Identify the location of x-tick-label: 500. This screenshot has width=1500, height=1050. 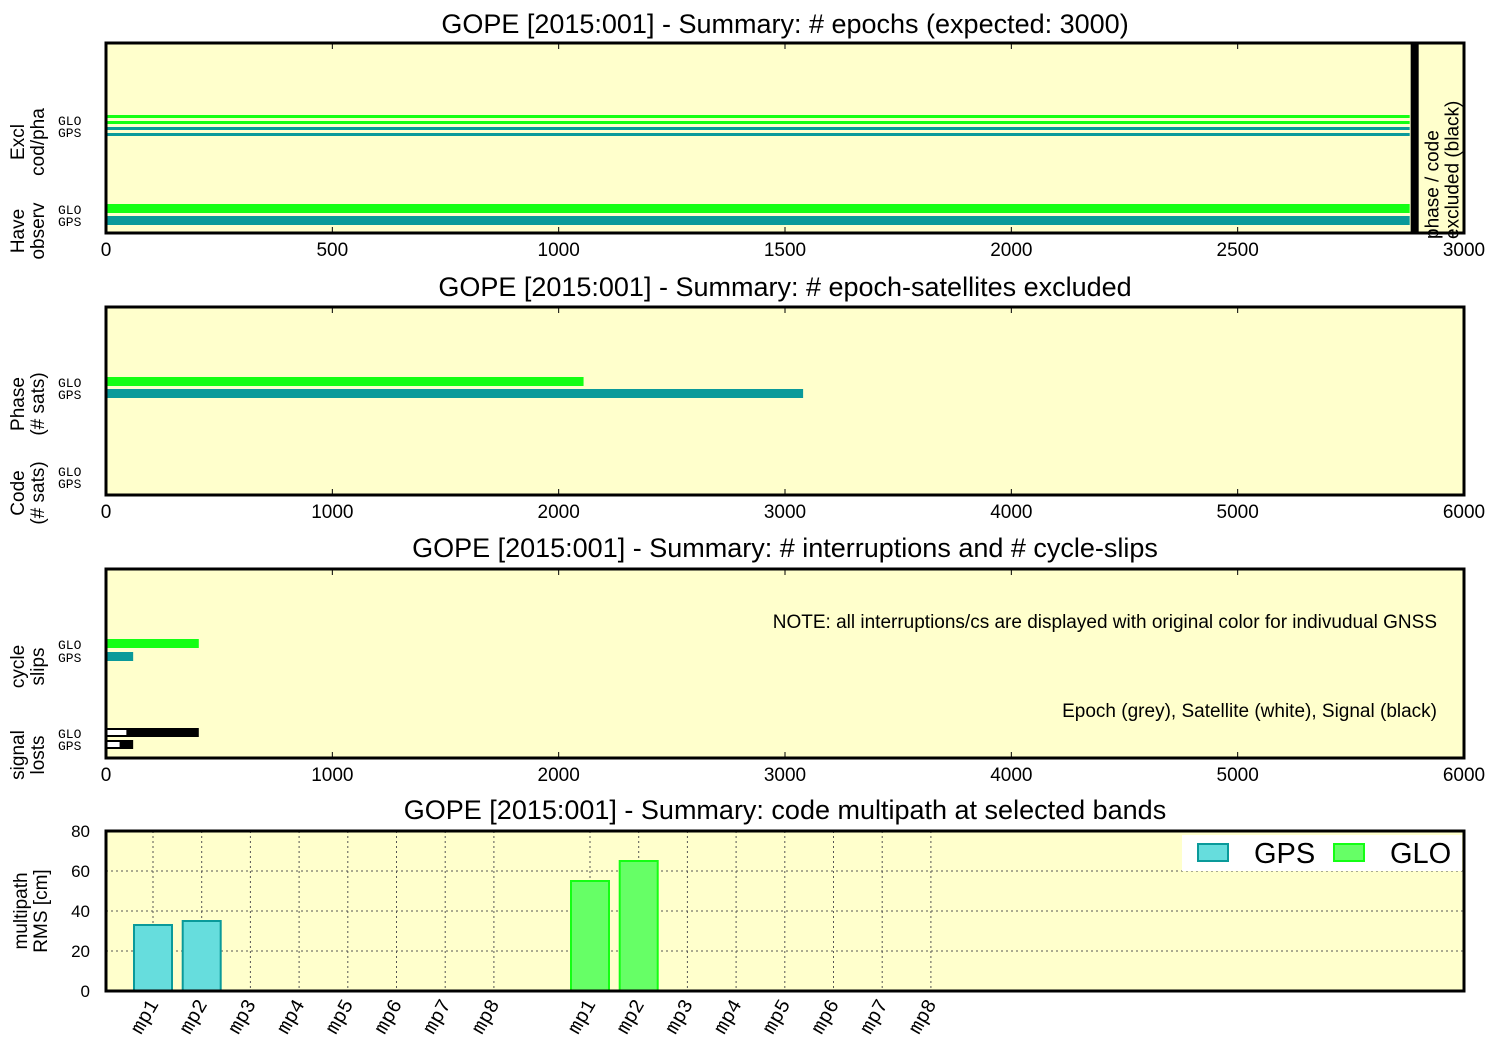
(332, 250).